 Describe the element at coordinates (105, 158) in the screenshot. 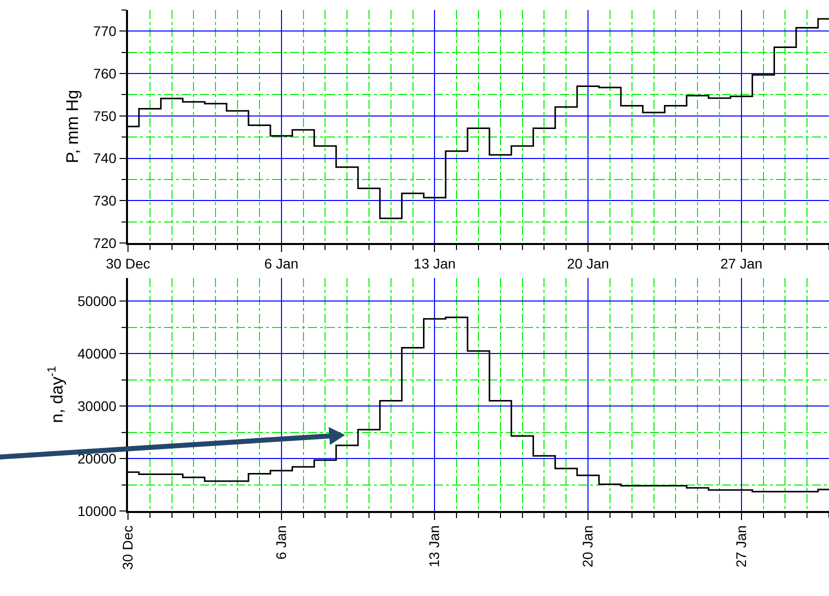

I see `y-tick-label: 740` at that location.